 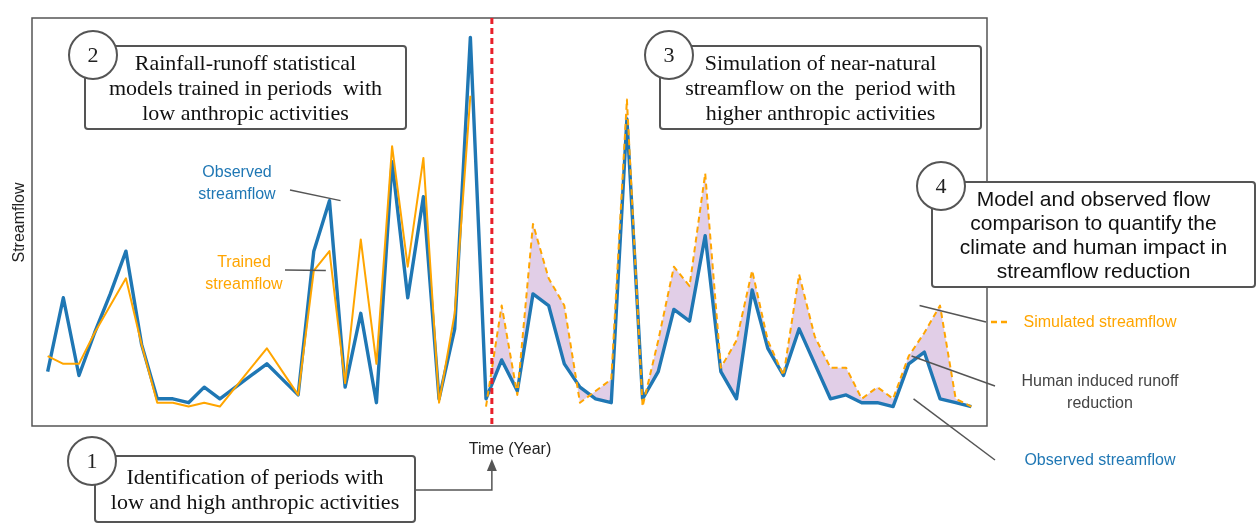 I want to click on series-label: Trained streamflow, so click(x=244, y=273).